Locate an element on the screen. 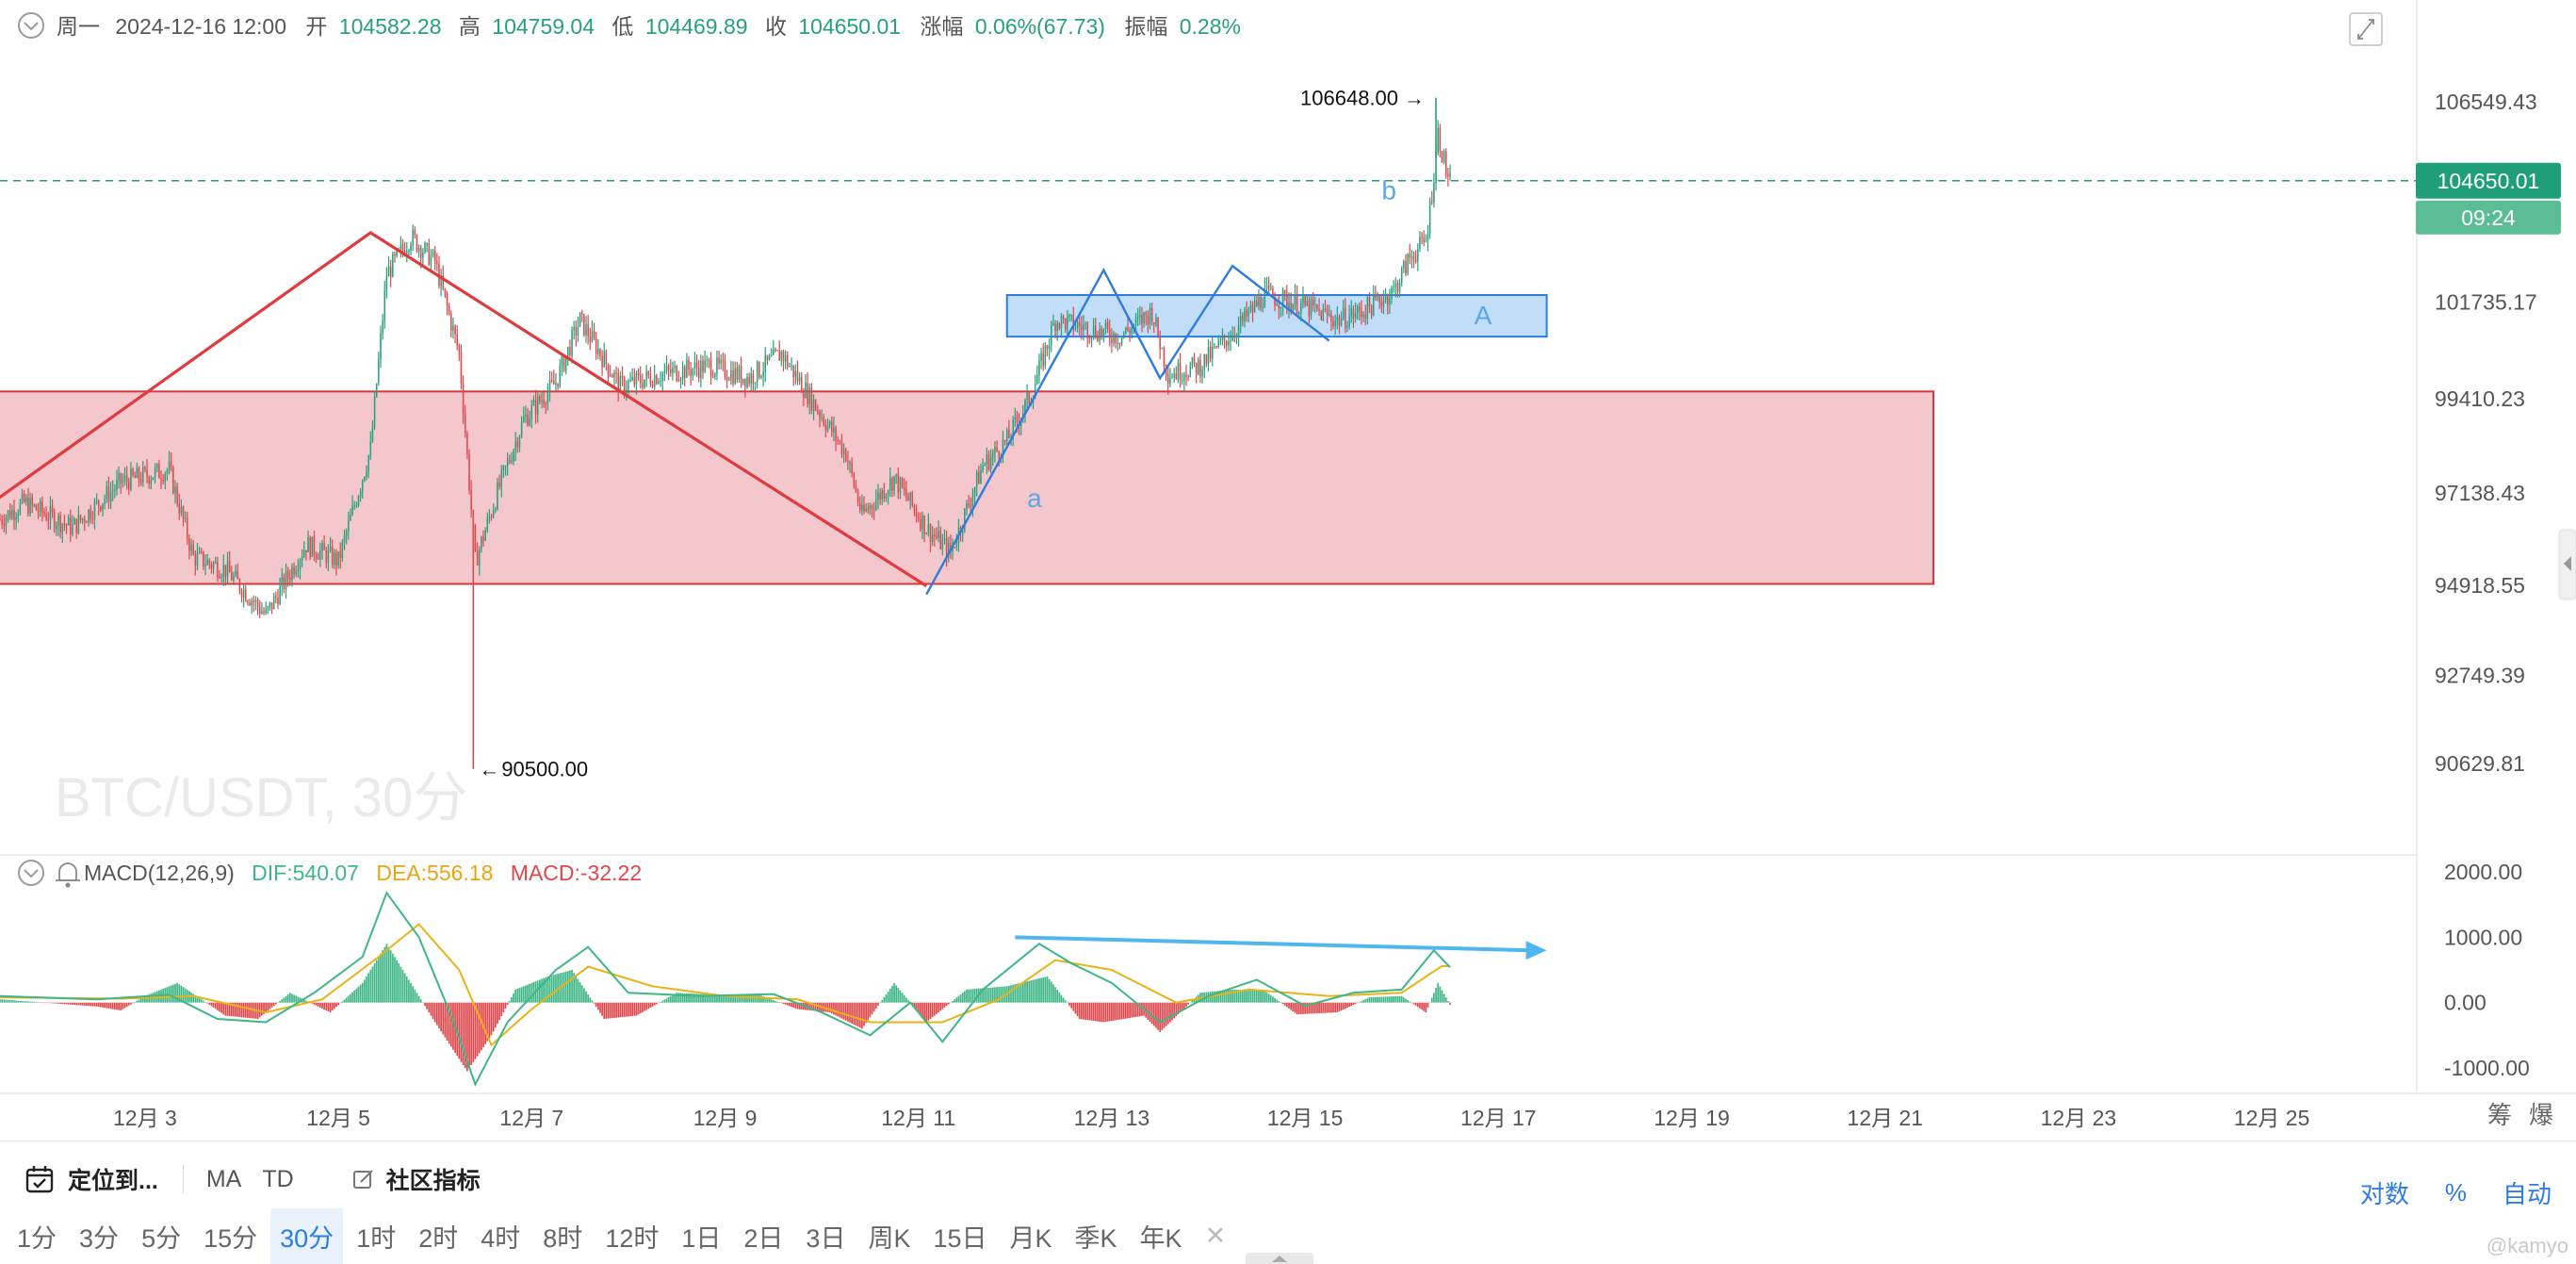 The height and width of the screenshot is (1264, 2576). timeframe-9: 12时 is located at coordinates (632, 1238).